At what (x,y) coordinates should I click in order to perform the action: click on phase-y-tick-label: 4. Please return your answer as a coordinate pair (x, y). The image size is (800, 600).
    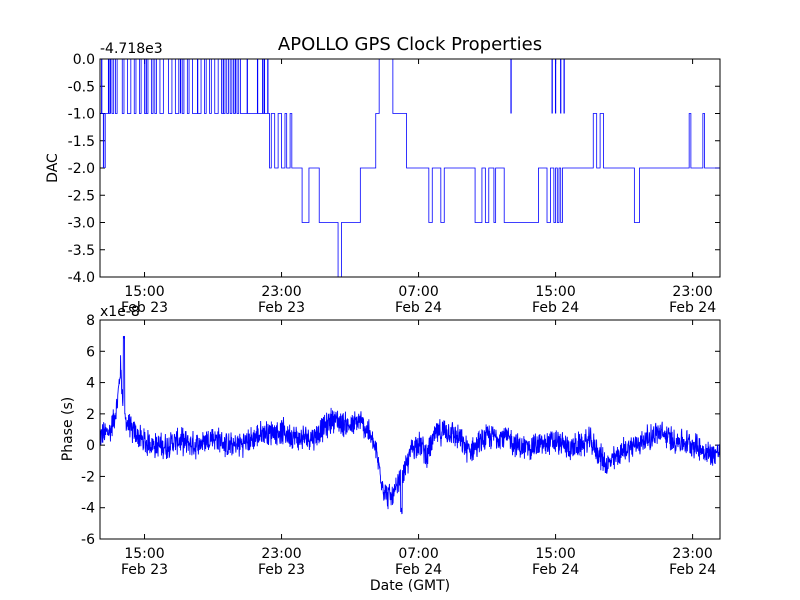
    Looking at the image, I should click on (90, 384).